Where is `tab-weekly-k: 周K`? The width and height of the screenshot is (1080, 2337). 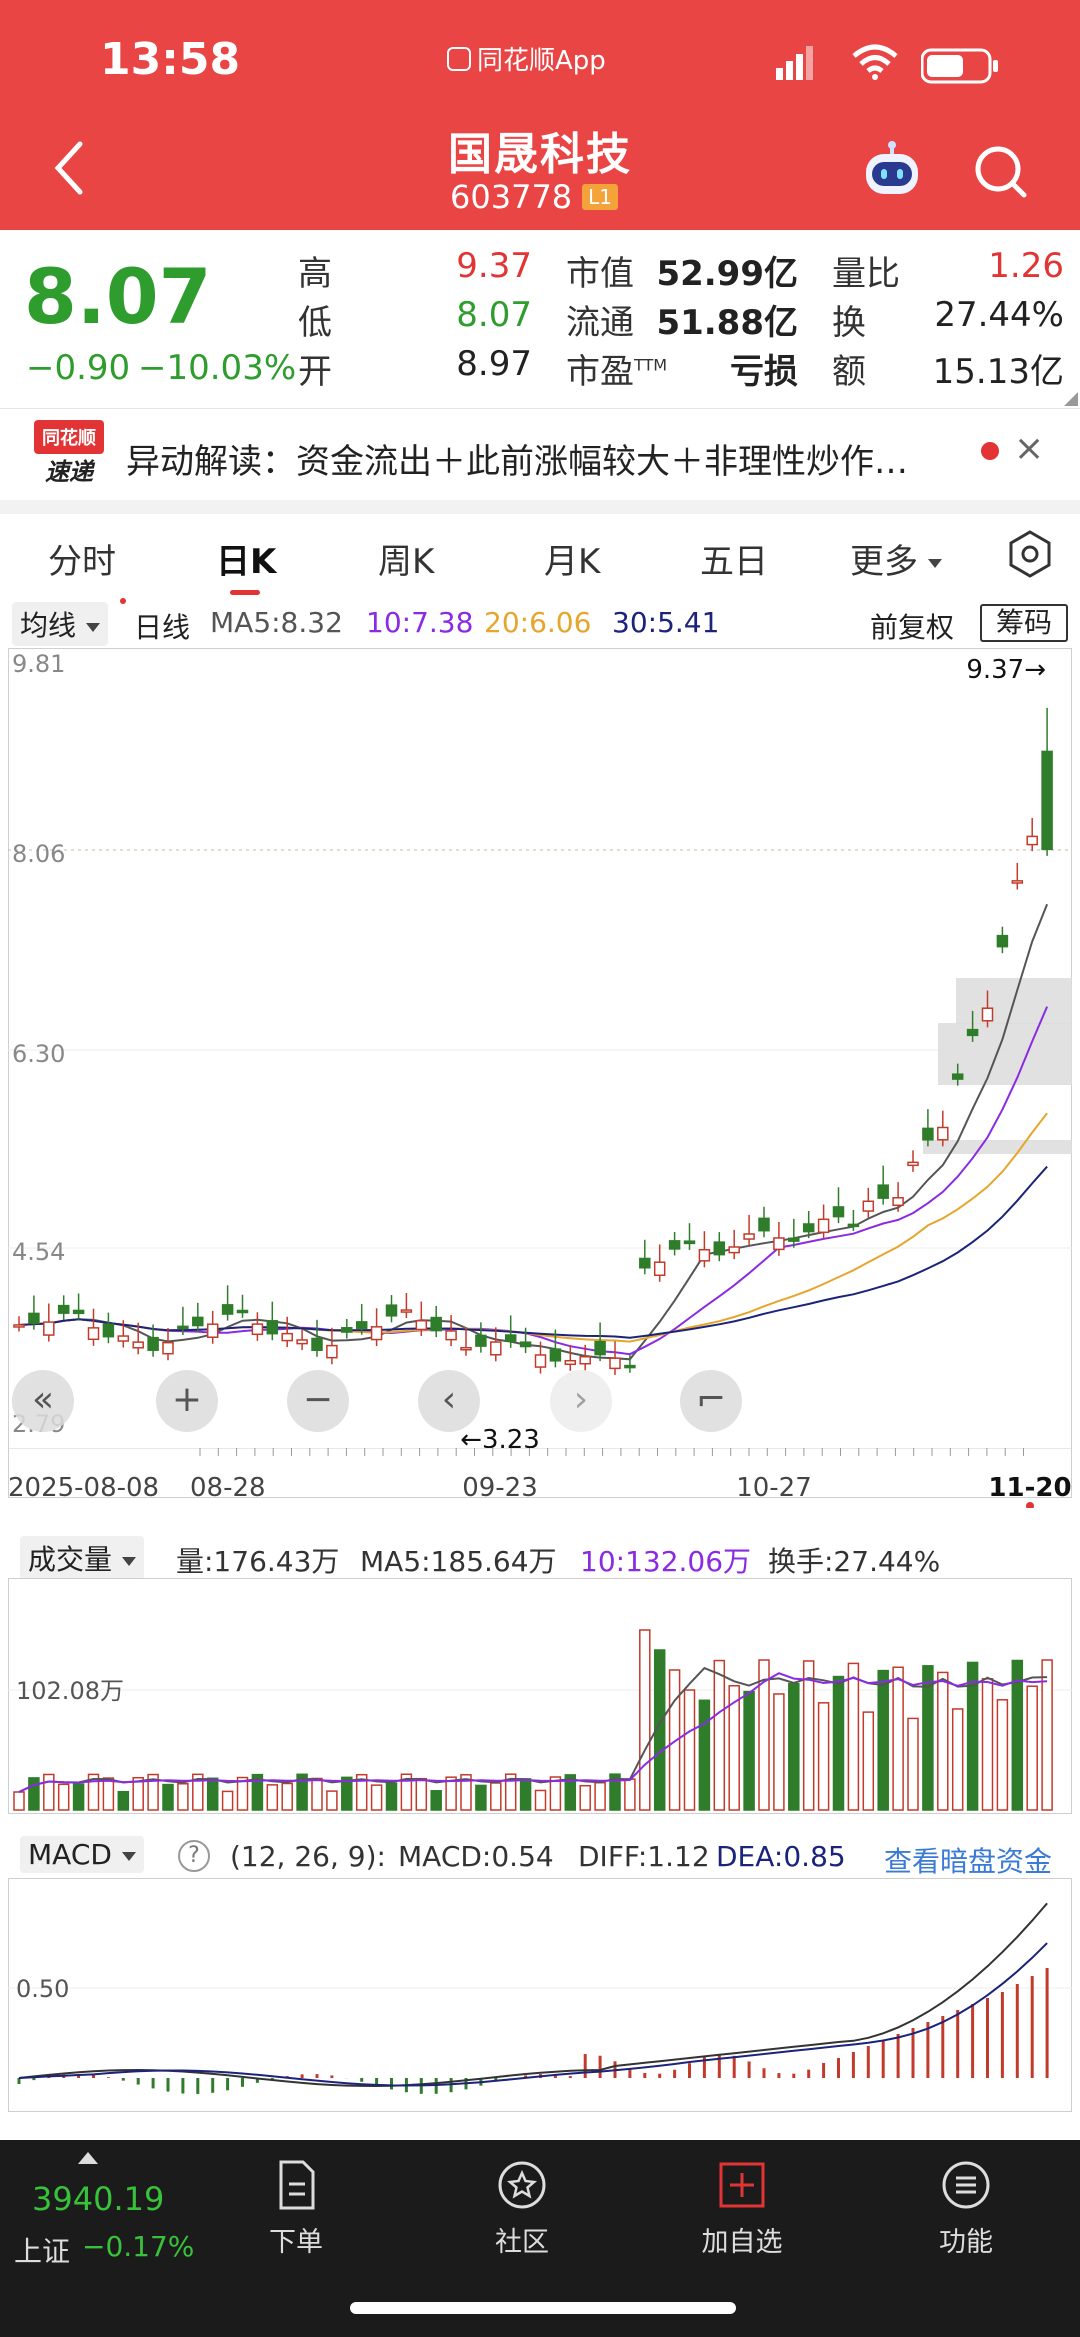 tab-weekly-k: 周K is located at coordinates (406, 562).